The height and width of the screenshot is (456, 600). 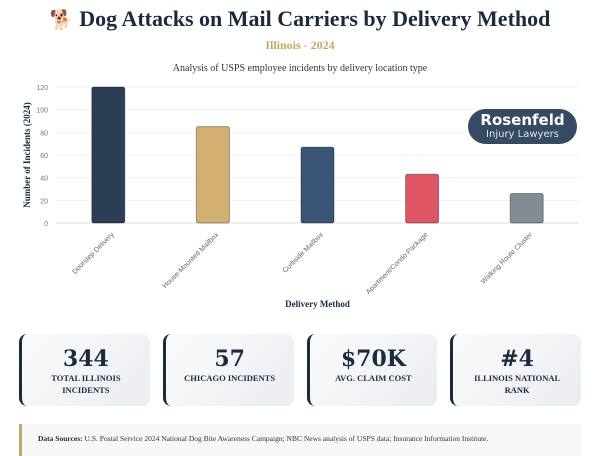 I want to click on dog-icon: 🐕, so click(x=61, y=20).